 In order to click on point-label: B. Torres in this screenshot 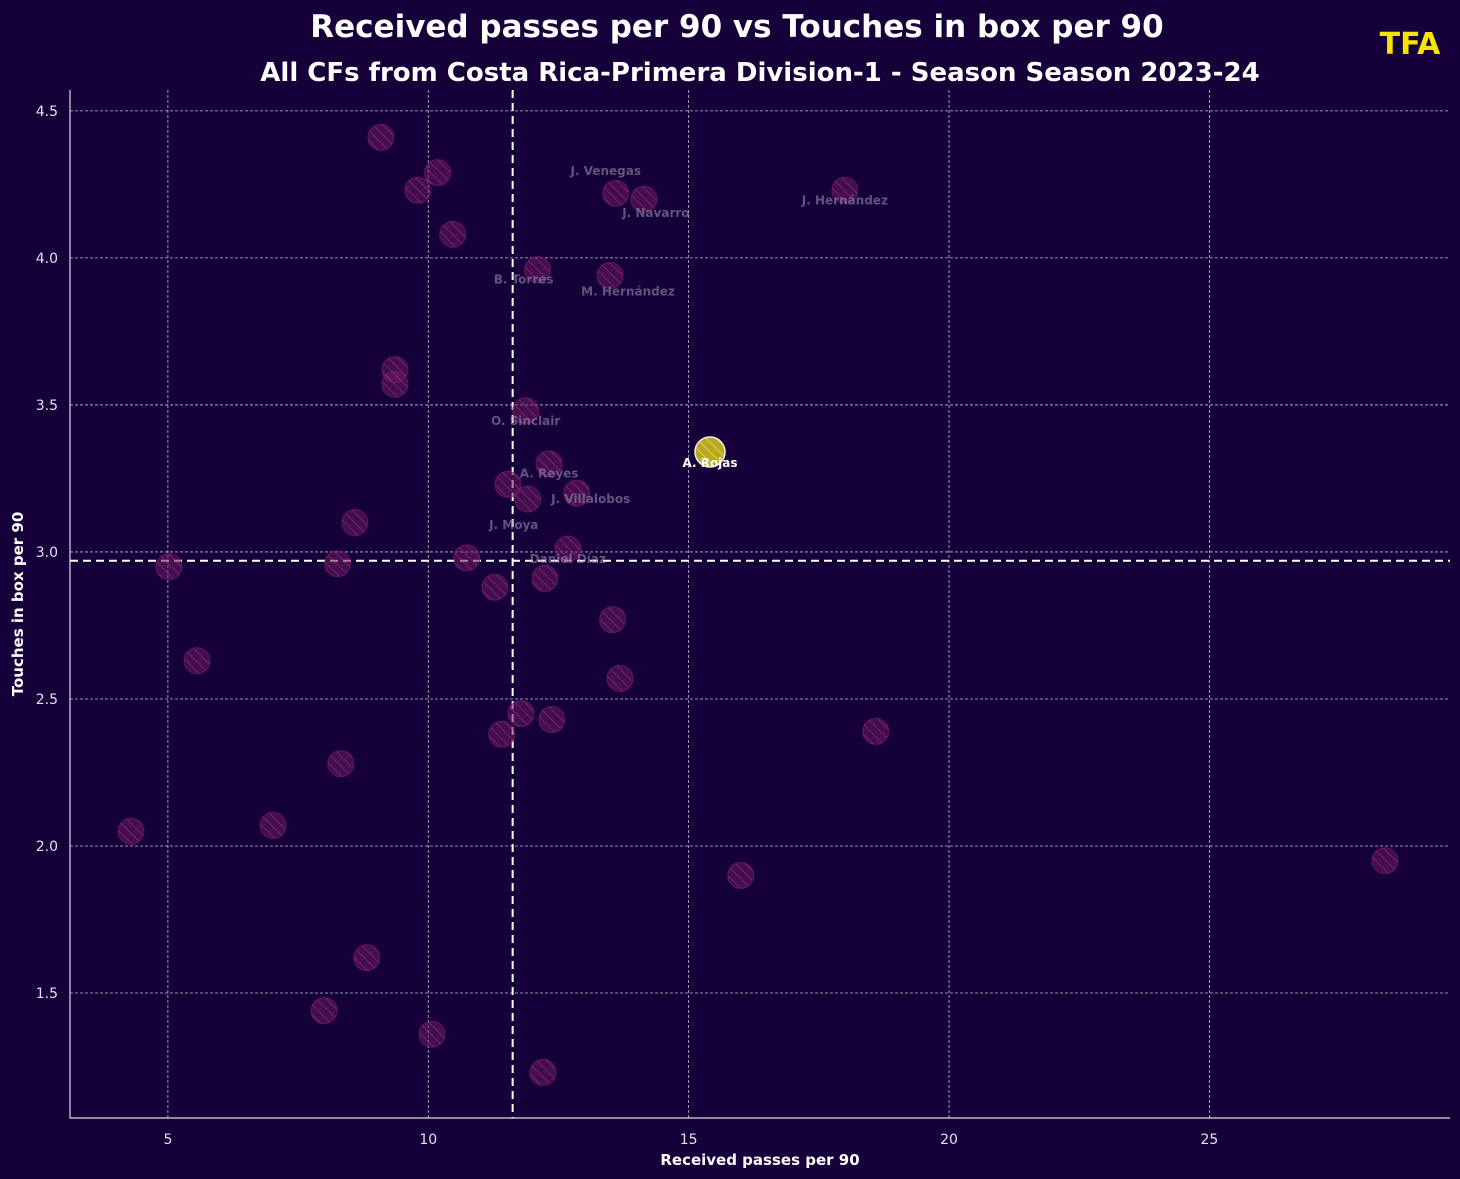, I will do `click(524, 280)`.